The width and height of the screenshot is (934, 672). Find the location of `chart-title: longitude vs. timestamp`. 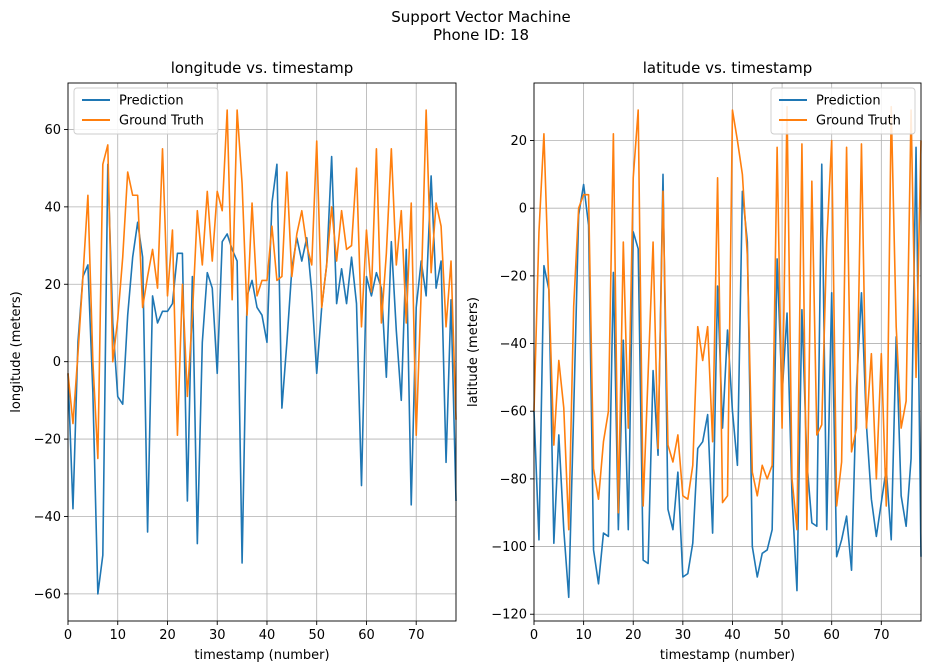

chart-title: longitude vs. timestamp is located at coordinates (262, 68).